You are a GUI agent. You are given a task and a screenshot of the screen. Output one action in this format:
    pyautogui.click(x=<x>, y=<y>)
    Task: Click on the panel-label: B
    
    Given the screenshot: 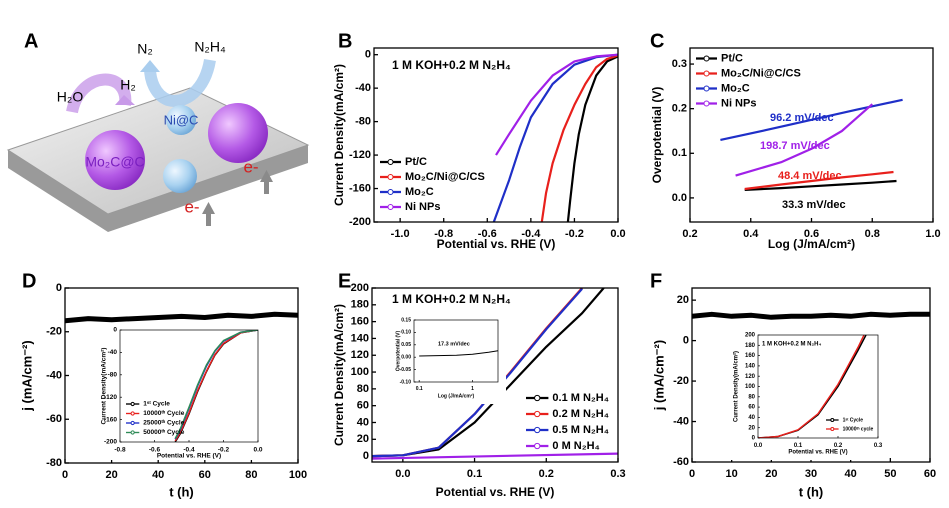 What is the action you would take?
    pyautogui.click(x=345, y=41)
    